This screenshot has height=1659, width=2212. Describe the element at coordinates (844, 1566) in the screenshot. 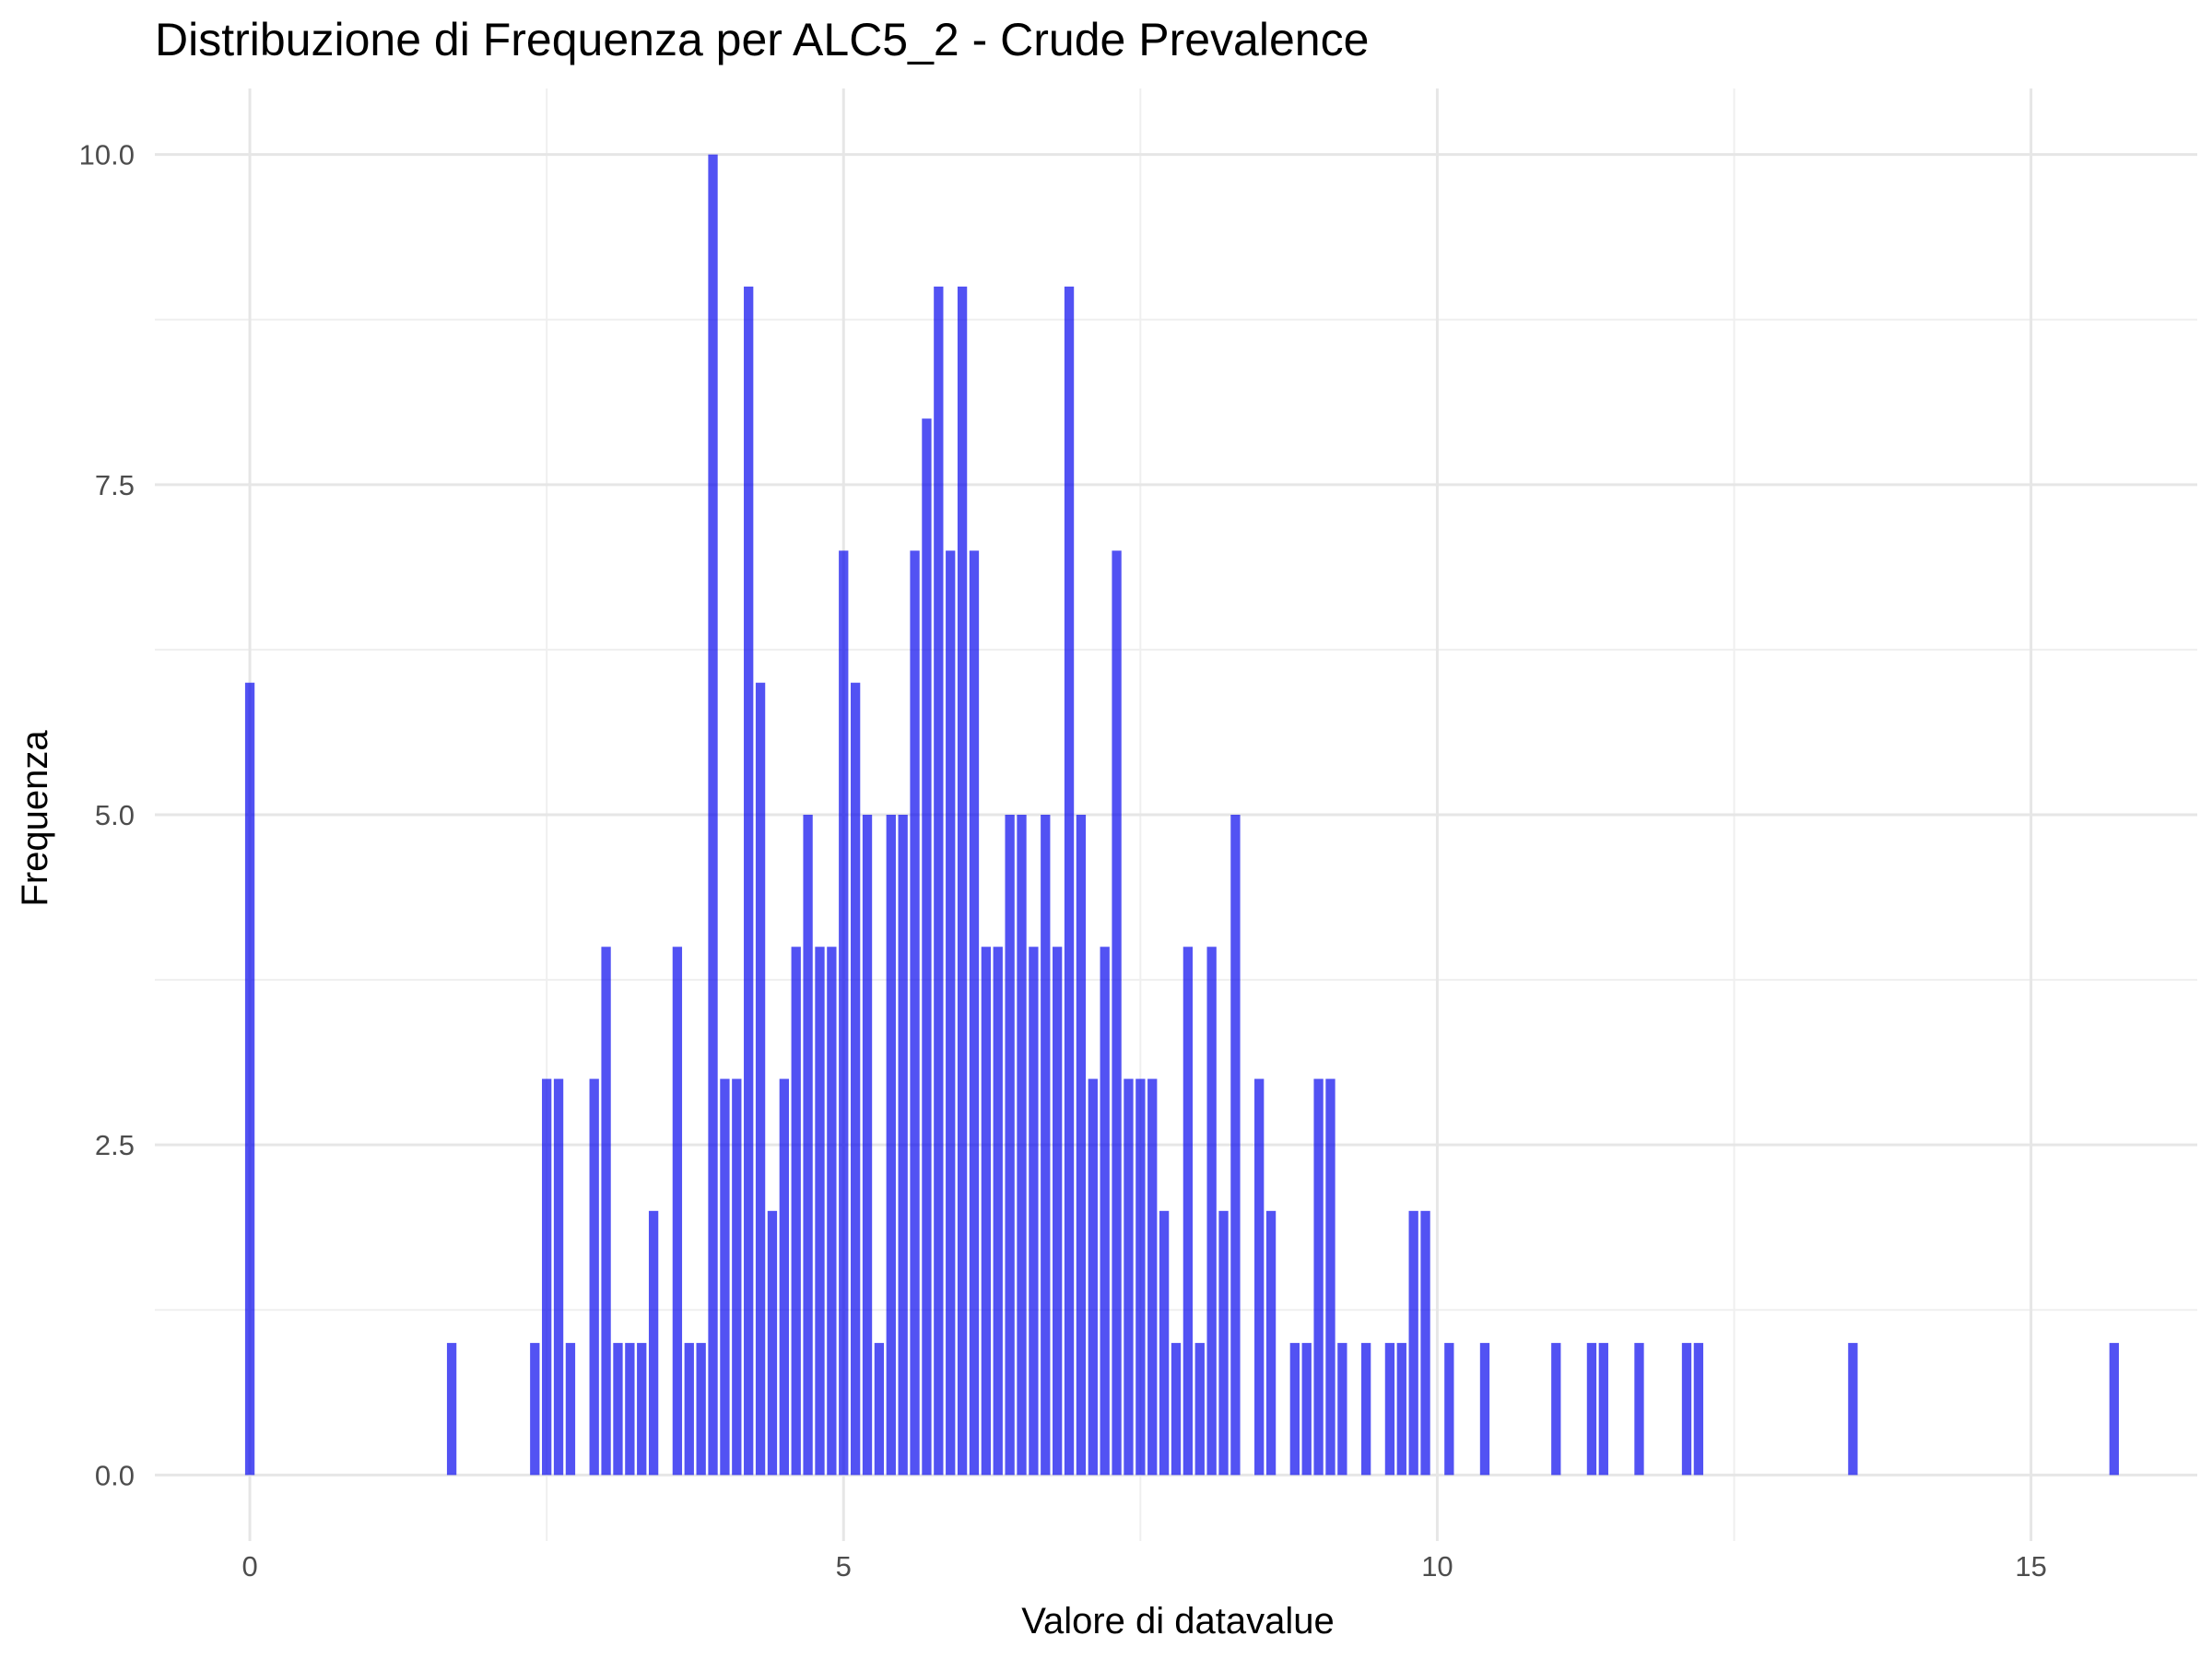

I see `x-tick-label: 5` at that location.